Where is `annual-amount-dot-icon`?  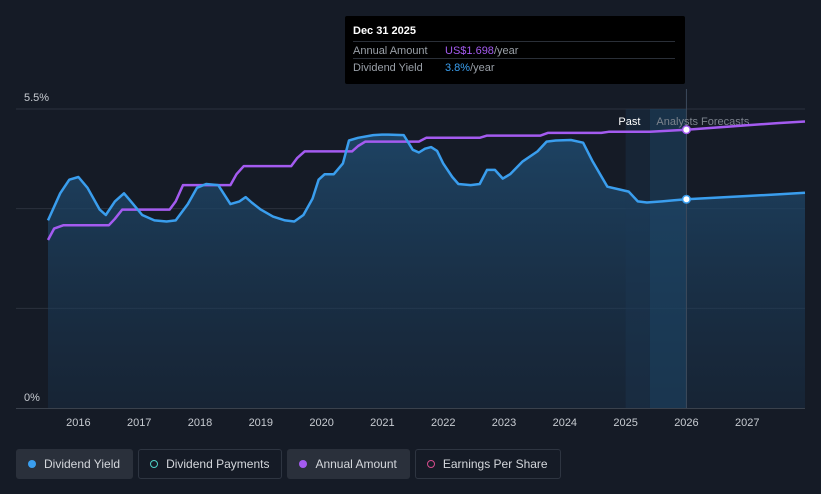 annual-amount-dot-icon is located at coordinates (303, 464).